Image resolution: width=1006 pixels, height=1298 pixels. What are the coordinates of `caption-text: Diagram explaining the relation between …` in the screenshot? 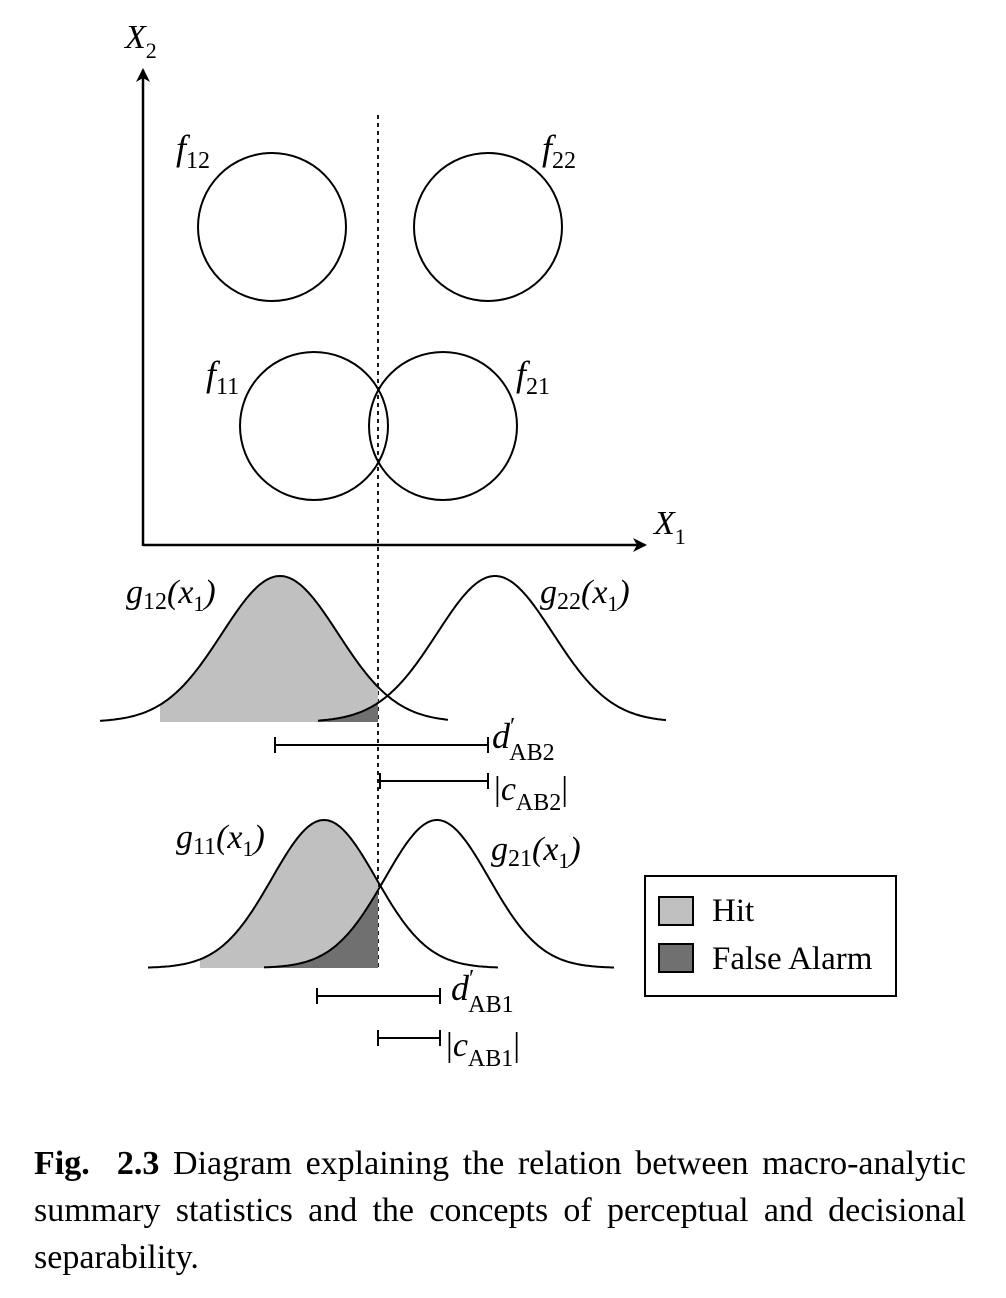 It's located at (500, 1210).